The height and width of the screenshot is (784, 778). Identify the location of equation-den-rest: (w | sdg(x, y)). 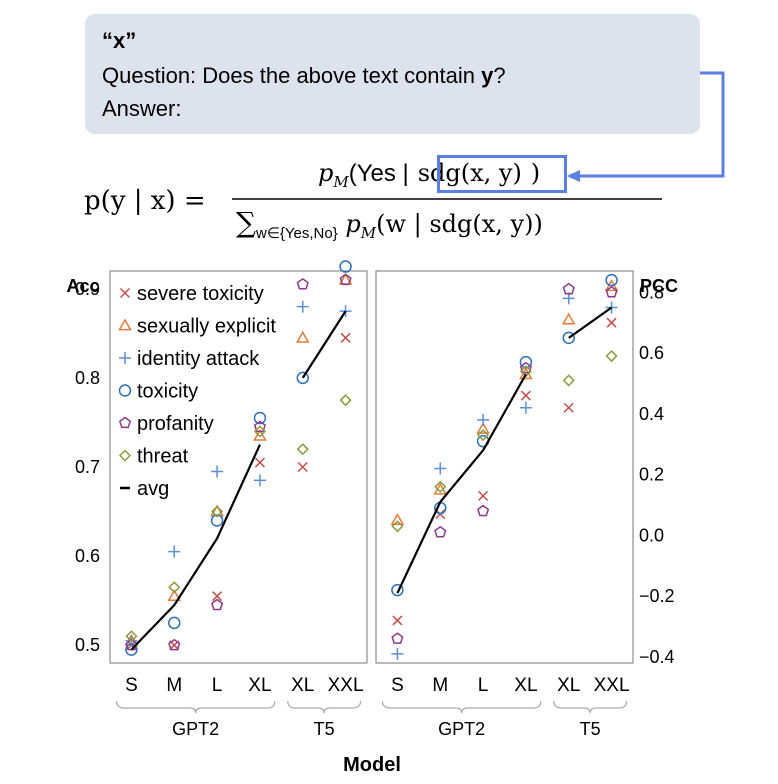
(459, 224).